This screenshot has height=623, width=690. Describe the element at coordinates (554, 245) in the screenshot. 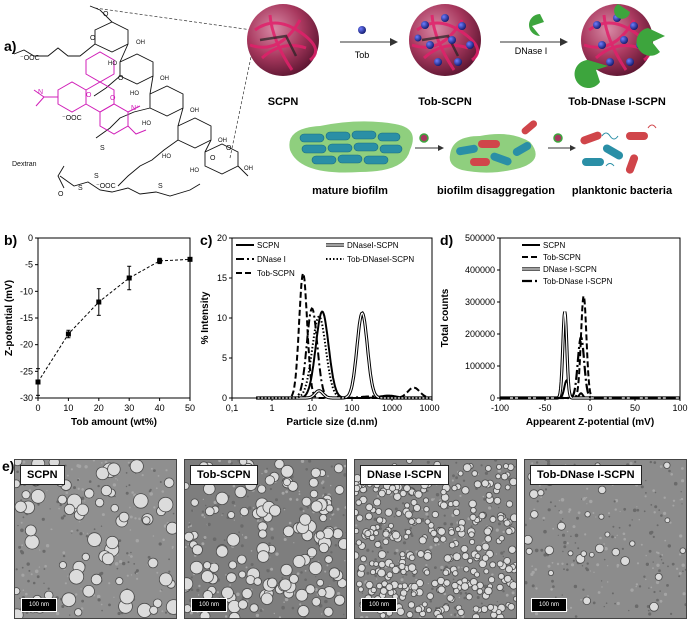

I see `legend-label: SCPN` at that location.